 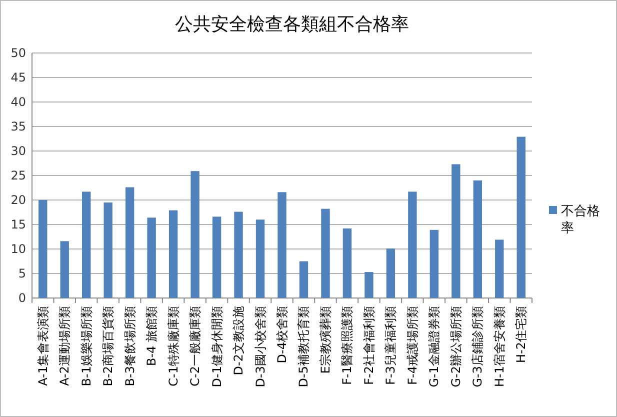 What do you see at coordinates (292, 24) in the screenshot?
I see `chart-title: 公共安全檢查各類組不合格率` at bounding box center [292, 24].